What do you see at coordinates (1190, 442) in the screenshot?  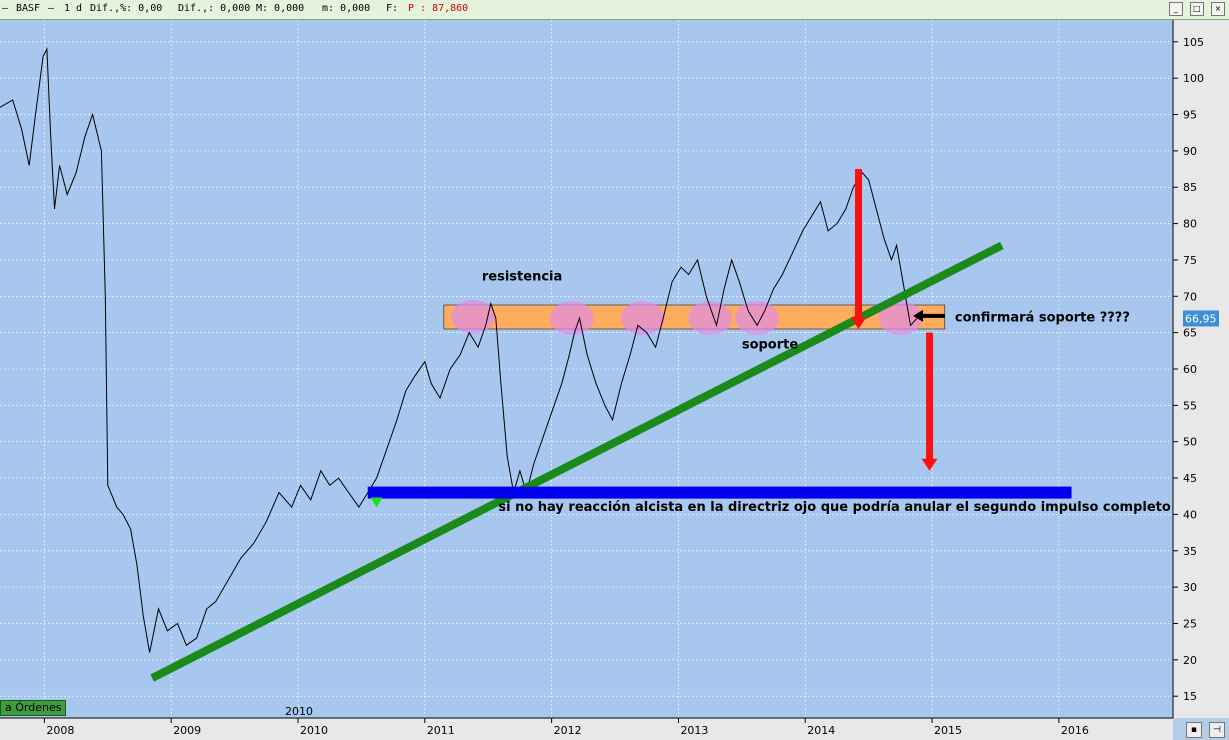 I see `y-tick-label: 50` at bounding box center [1190, 442].